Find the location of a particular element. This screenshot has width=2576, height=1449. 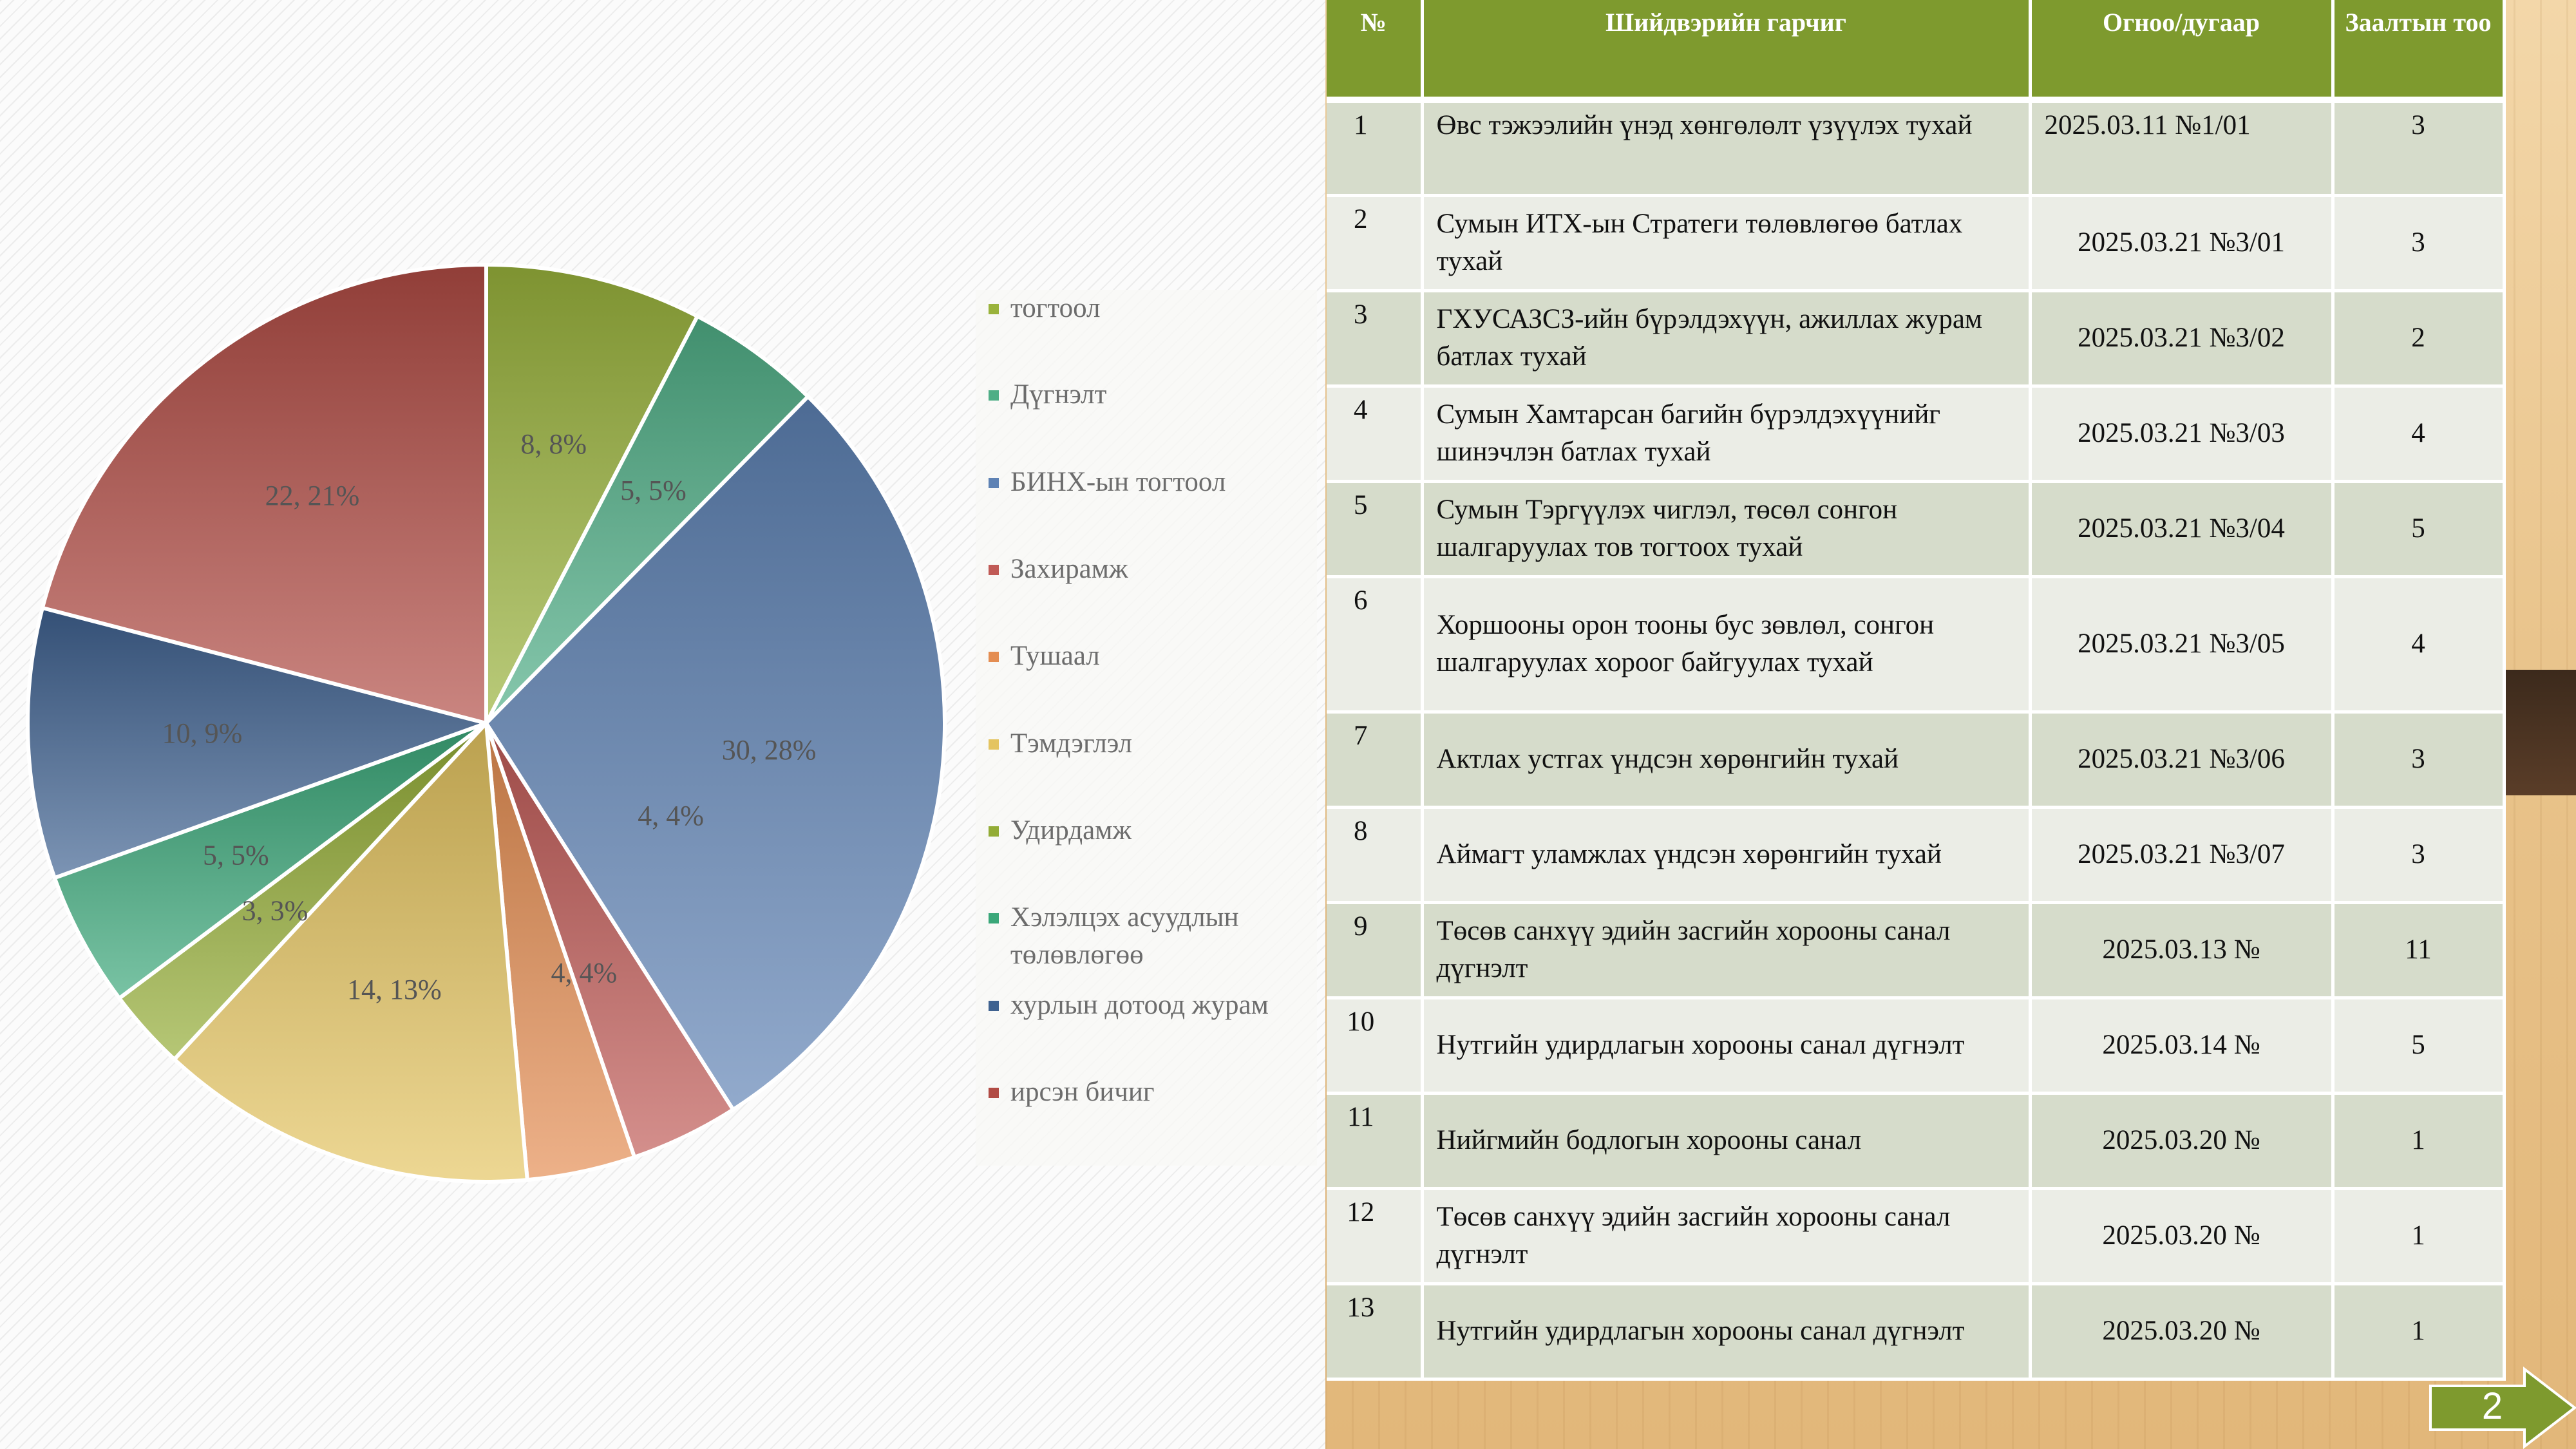

legend-label: Тушаал is located at coordinates (1055, 656).